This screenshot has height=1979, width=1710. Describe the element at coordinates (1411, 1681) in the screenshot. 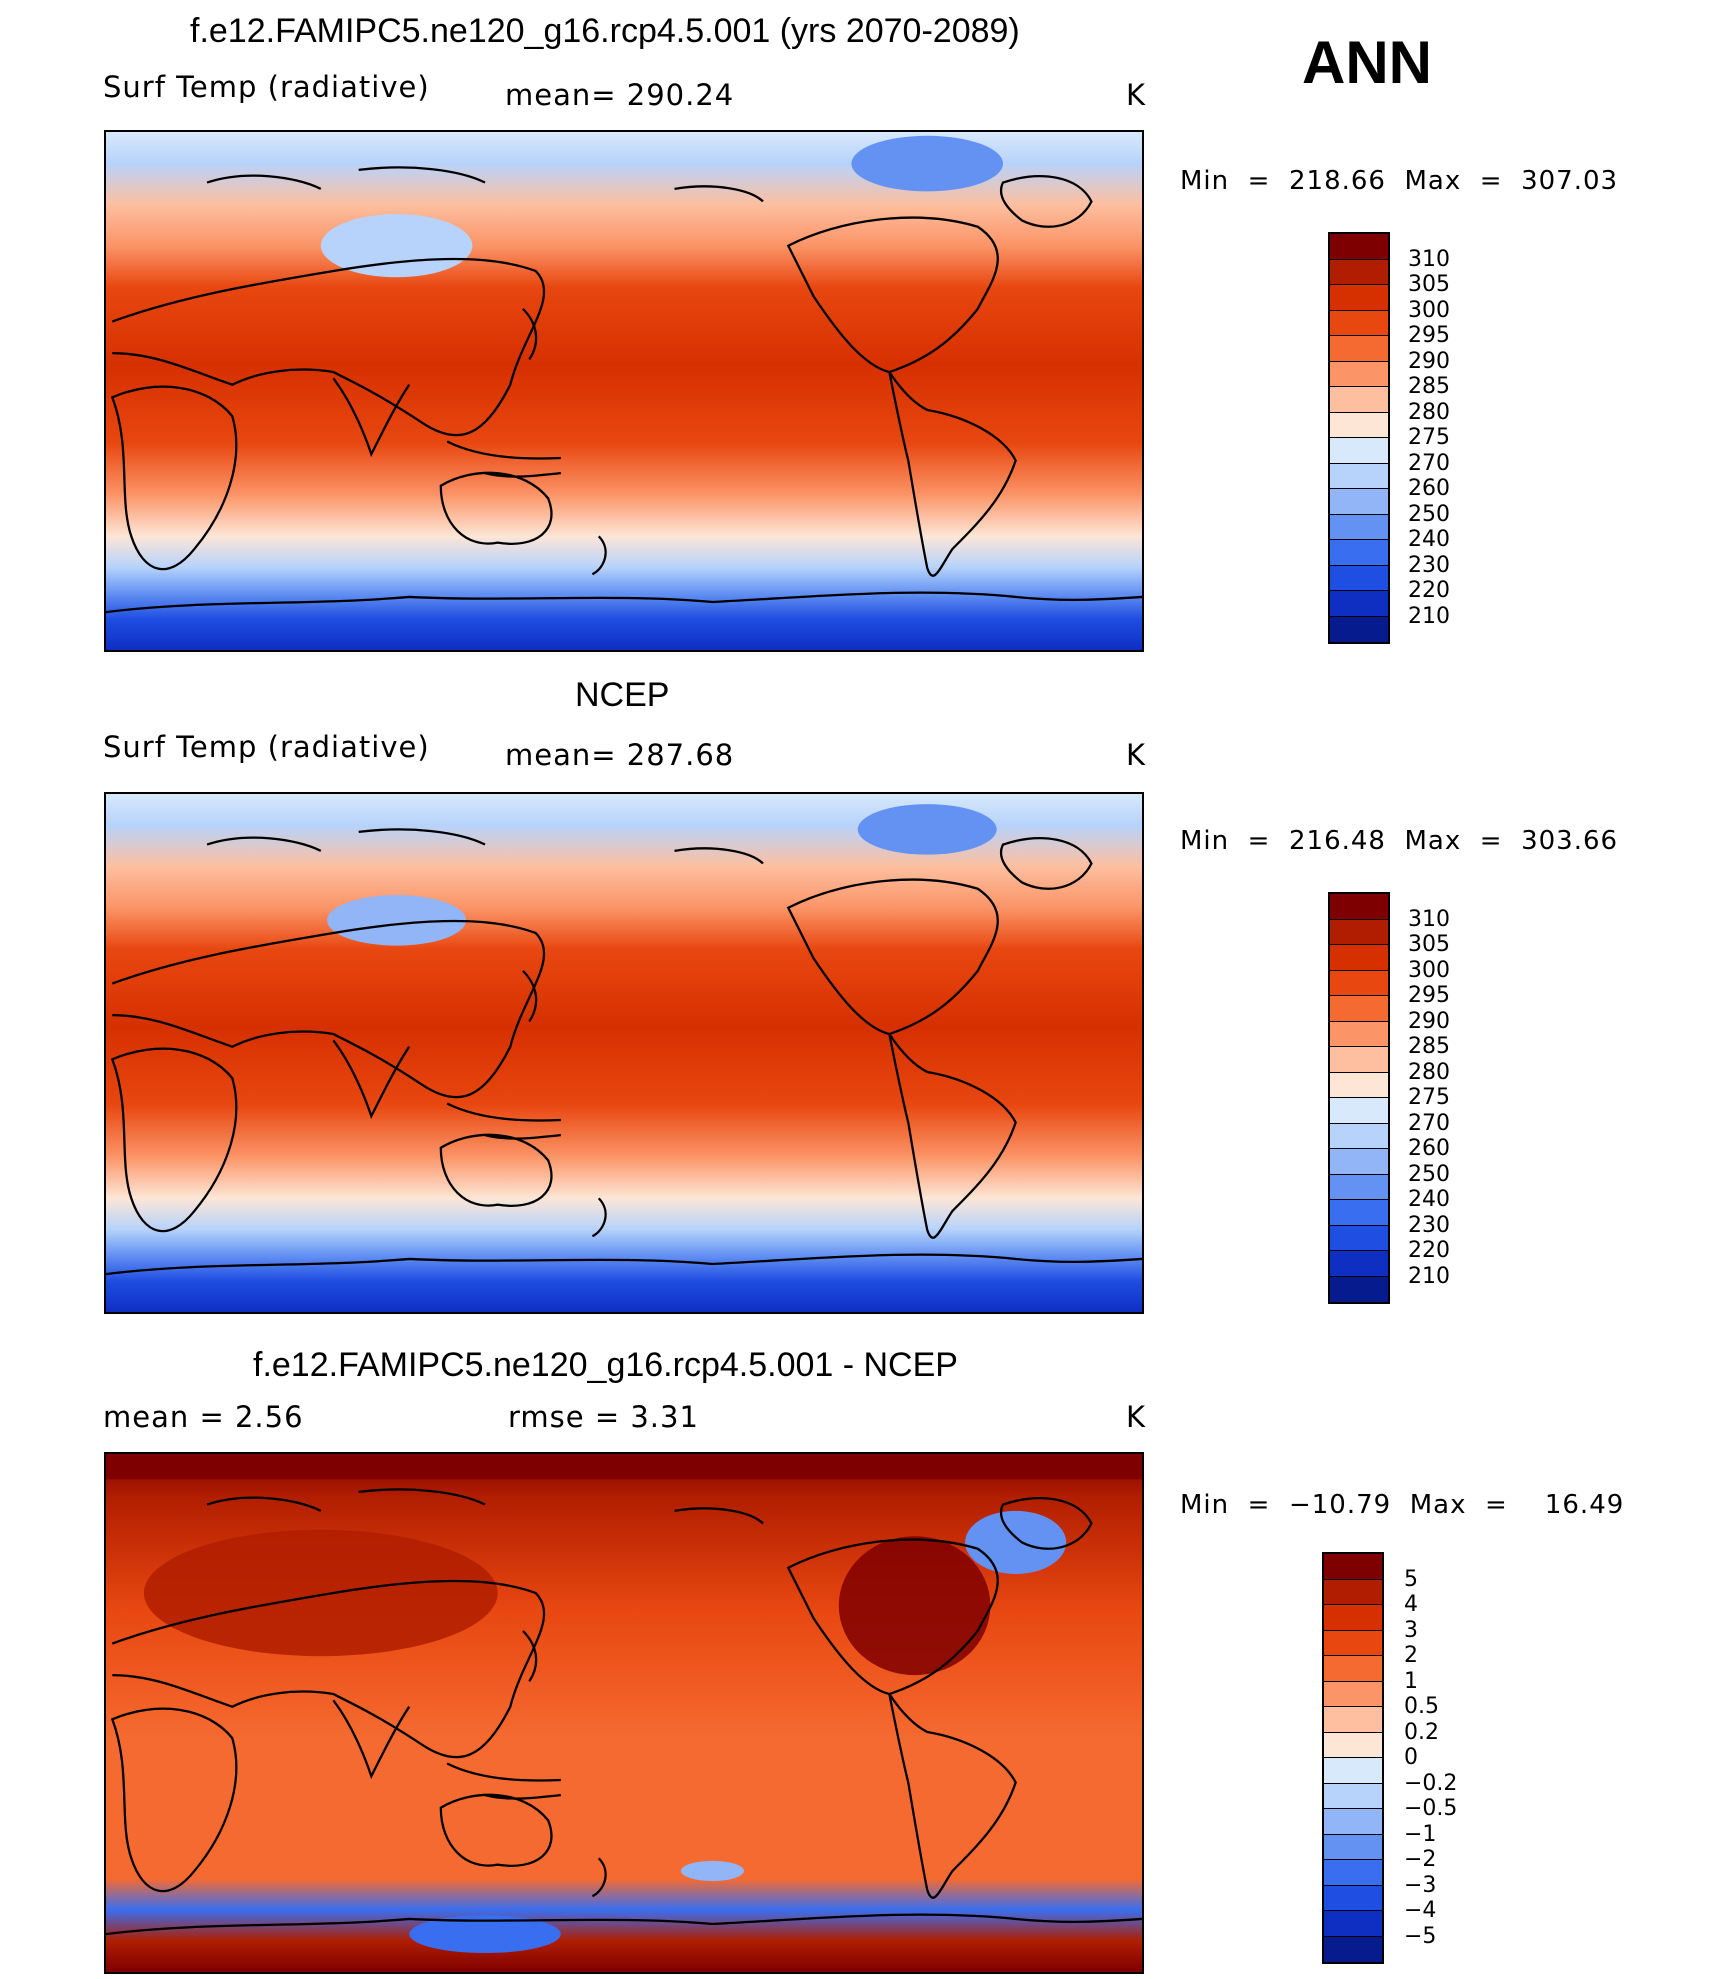

I see `colorbar-tick-label: 1` at that location.